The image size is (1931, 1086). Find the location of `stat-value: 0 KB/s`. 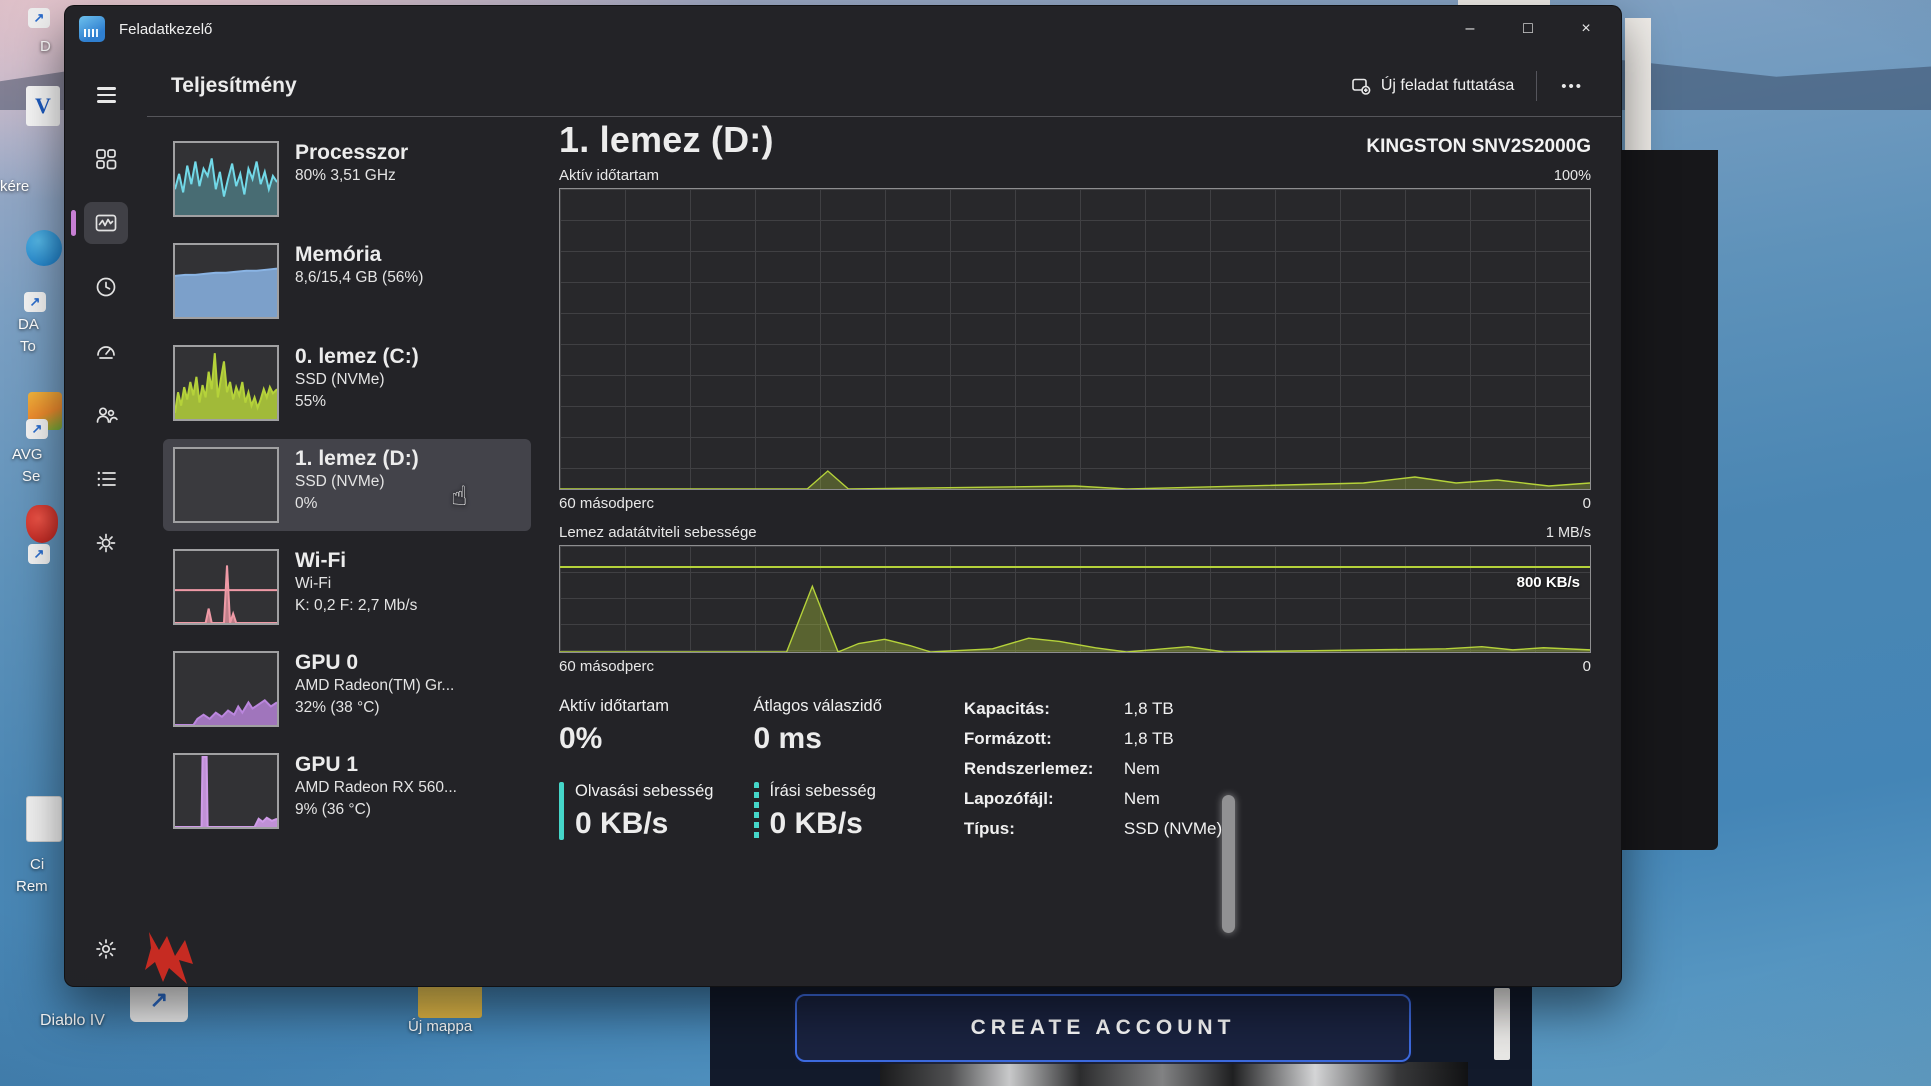

stat-value: 0 KB/s is located at coordinates (622, 823).